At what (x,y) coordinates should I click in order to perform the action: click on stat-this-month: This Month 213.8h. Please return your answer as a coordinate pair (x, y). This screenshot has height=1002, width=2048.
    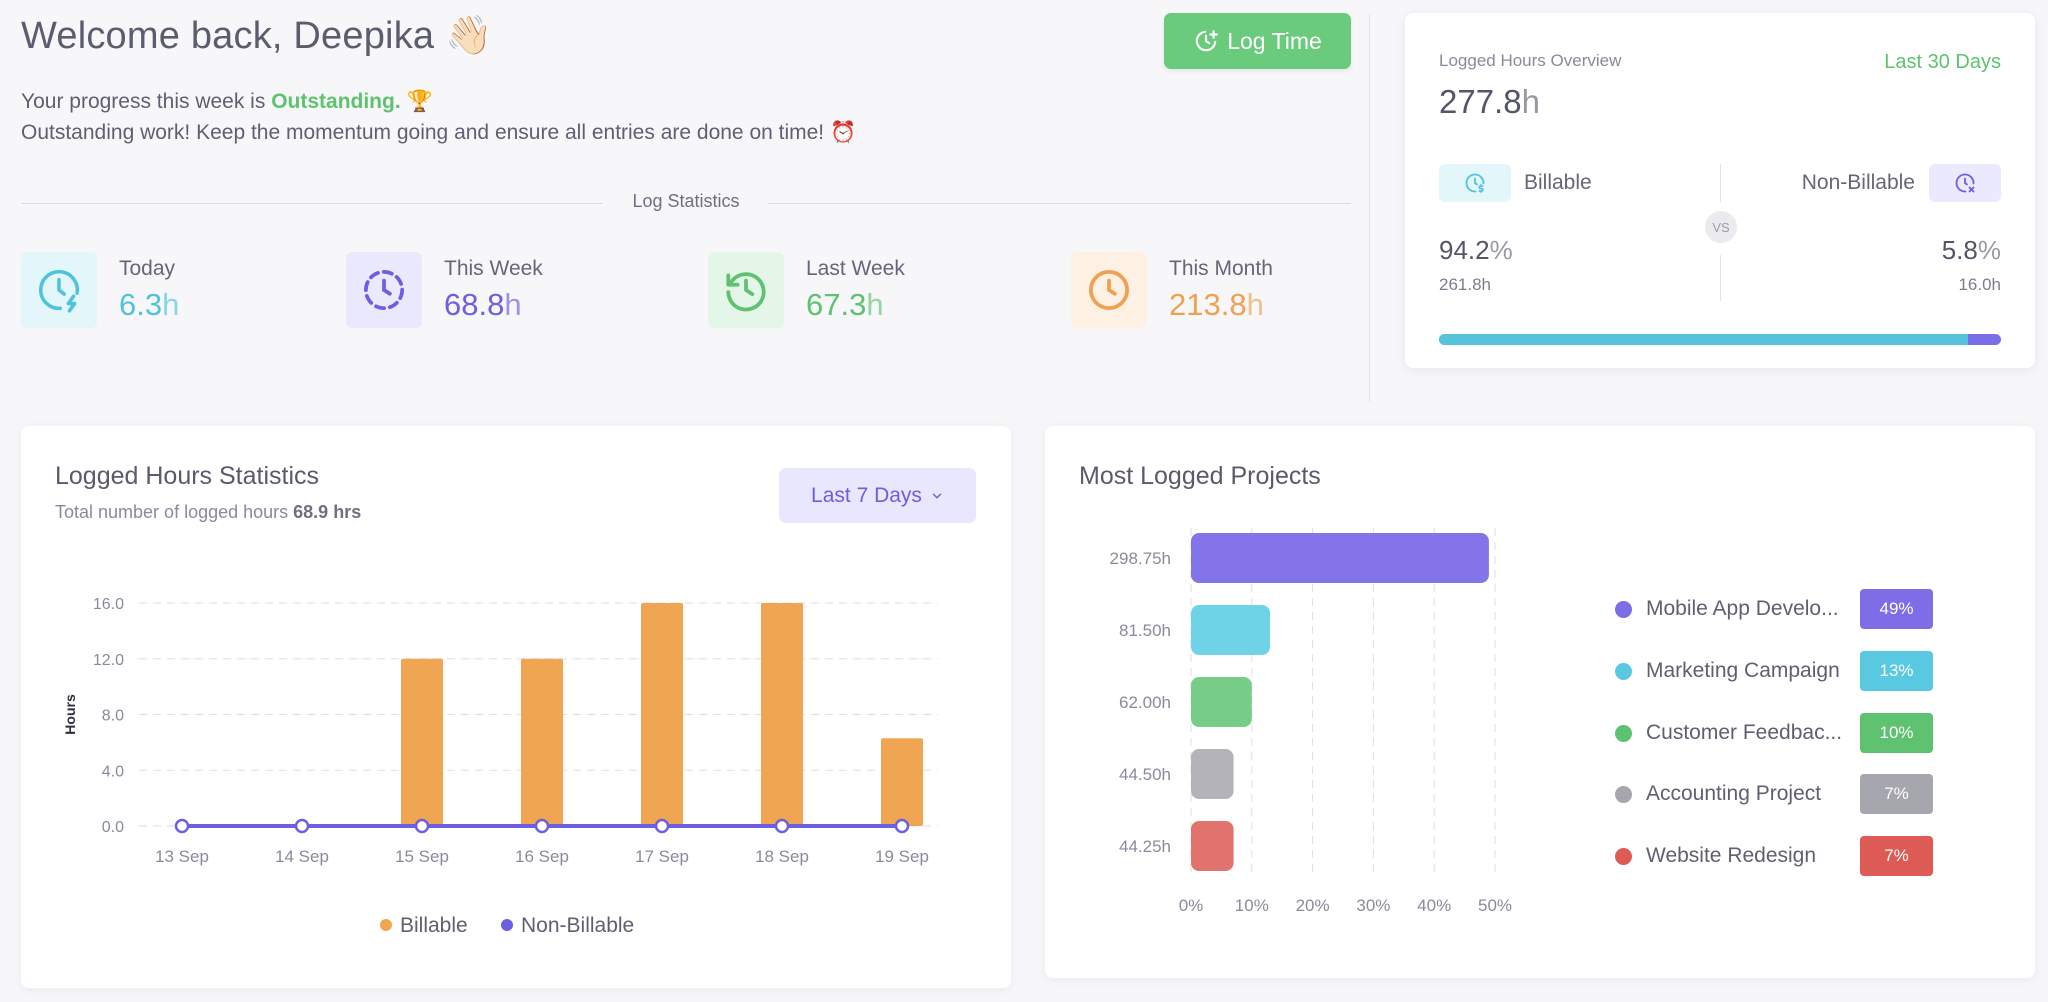
    Looking at the image, I should click on (1172, 290).